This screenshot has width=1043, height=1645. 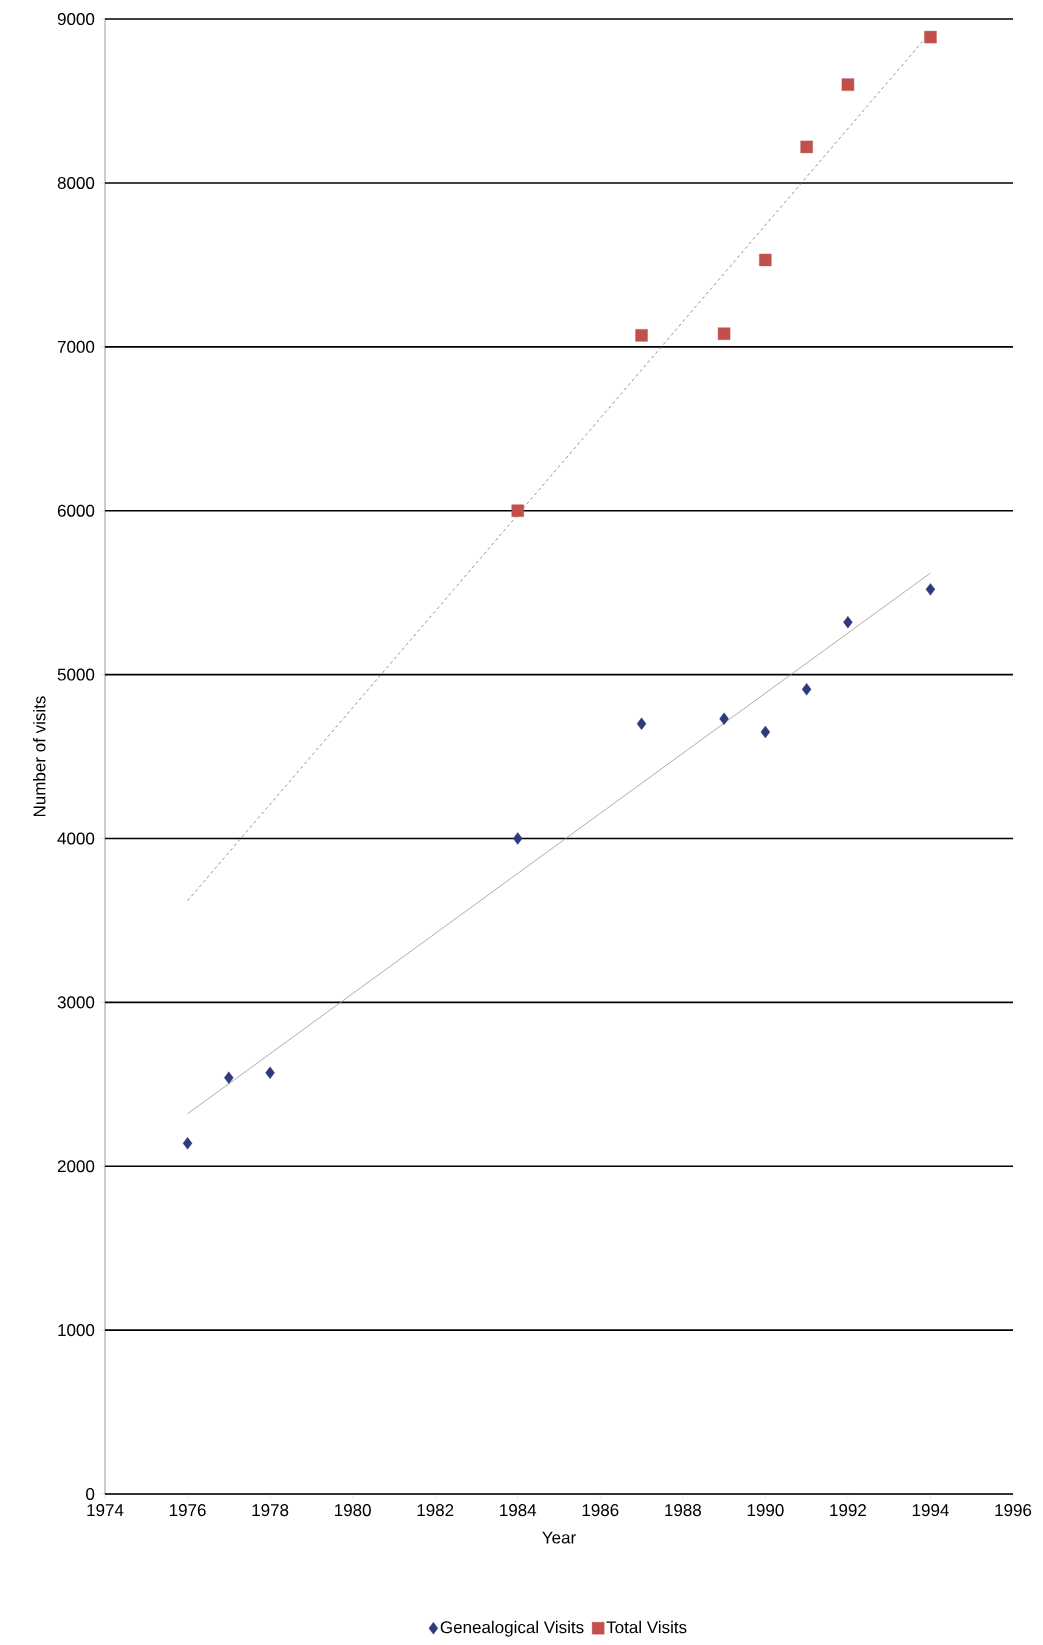 What do you see at coordinates (518, 1510) in the screenshot?
I see `x-tick-label: 1984` at bounding box center [518, 1510].